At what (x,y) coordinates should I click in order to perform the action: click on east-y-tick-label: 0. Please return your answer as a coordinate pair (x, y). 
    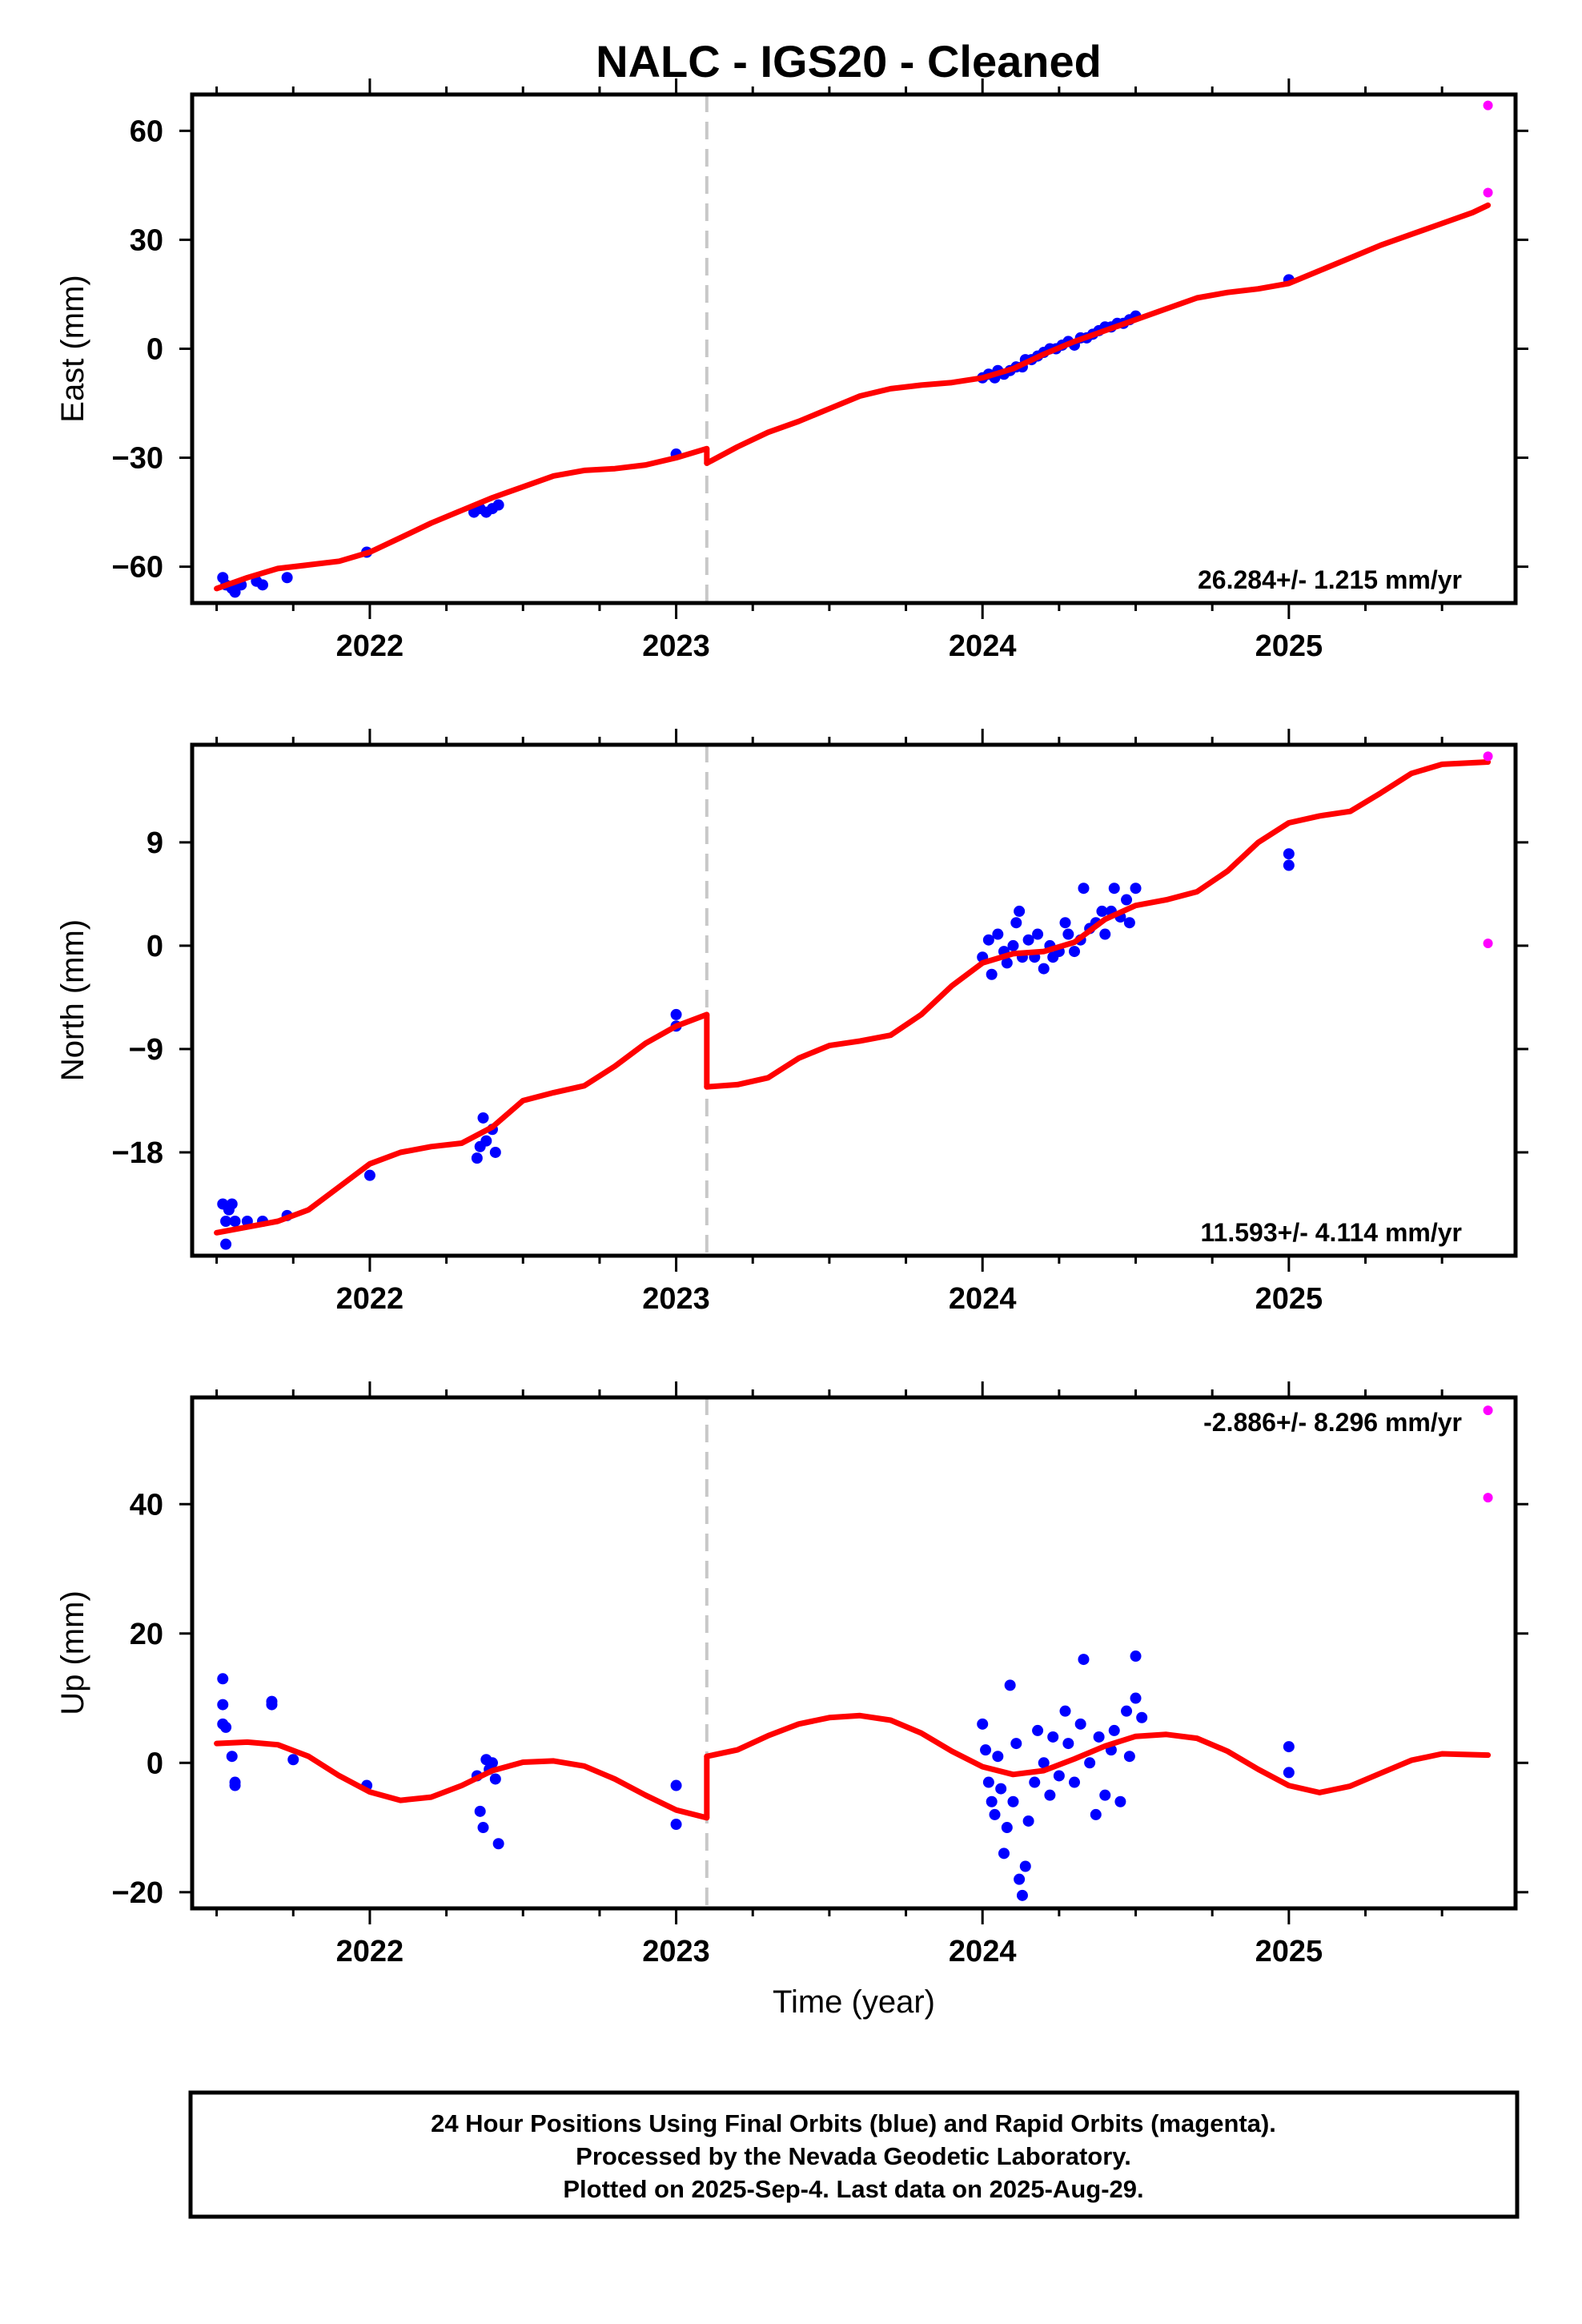
    Looking at the image, I should click on (155, 350).